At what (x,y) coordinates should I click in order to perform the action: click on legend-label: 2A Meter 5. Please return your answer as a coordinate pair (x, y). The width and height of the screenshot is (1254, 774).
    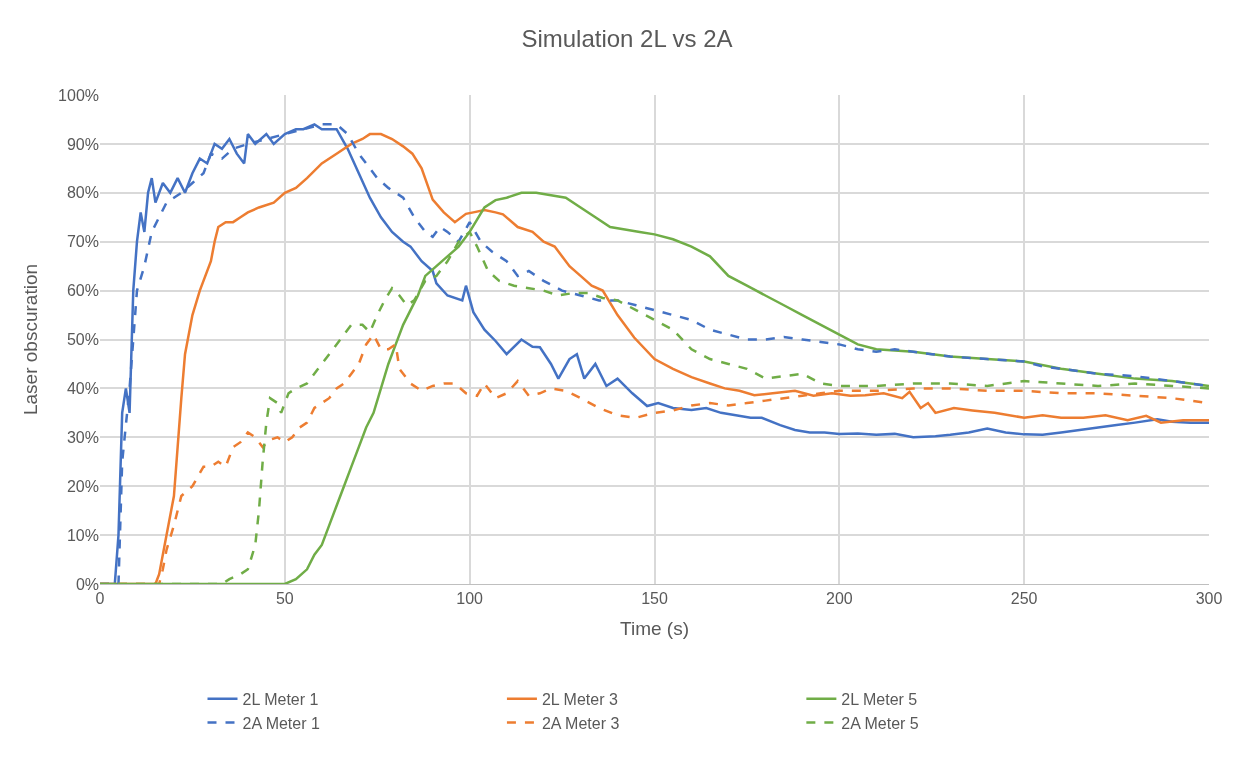
    Looking at the image, I should click on (880, 723).